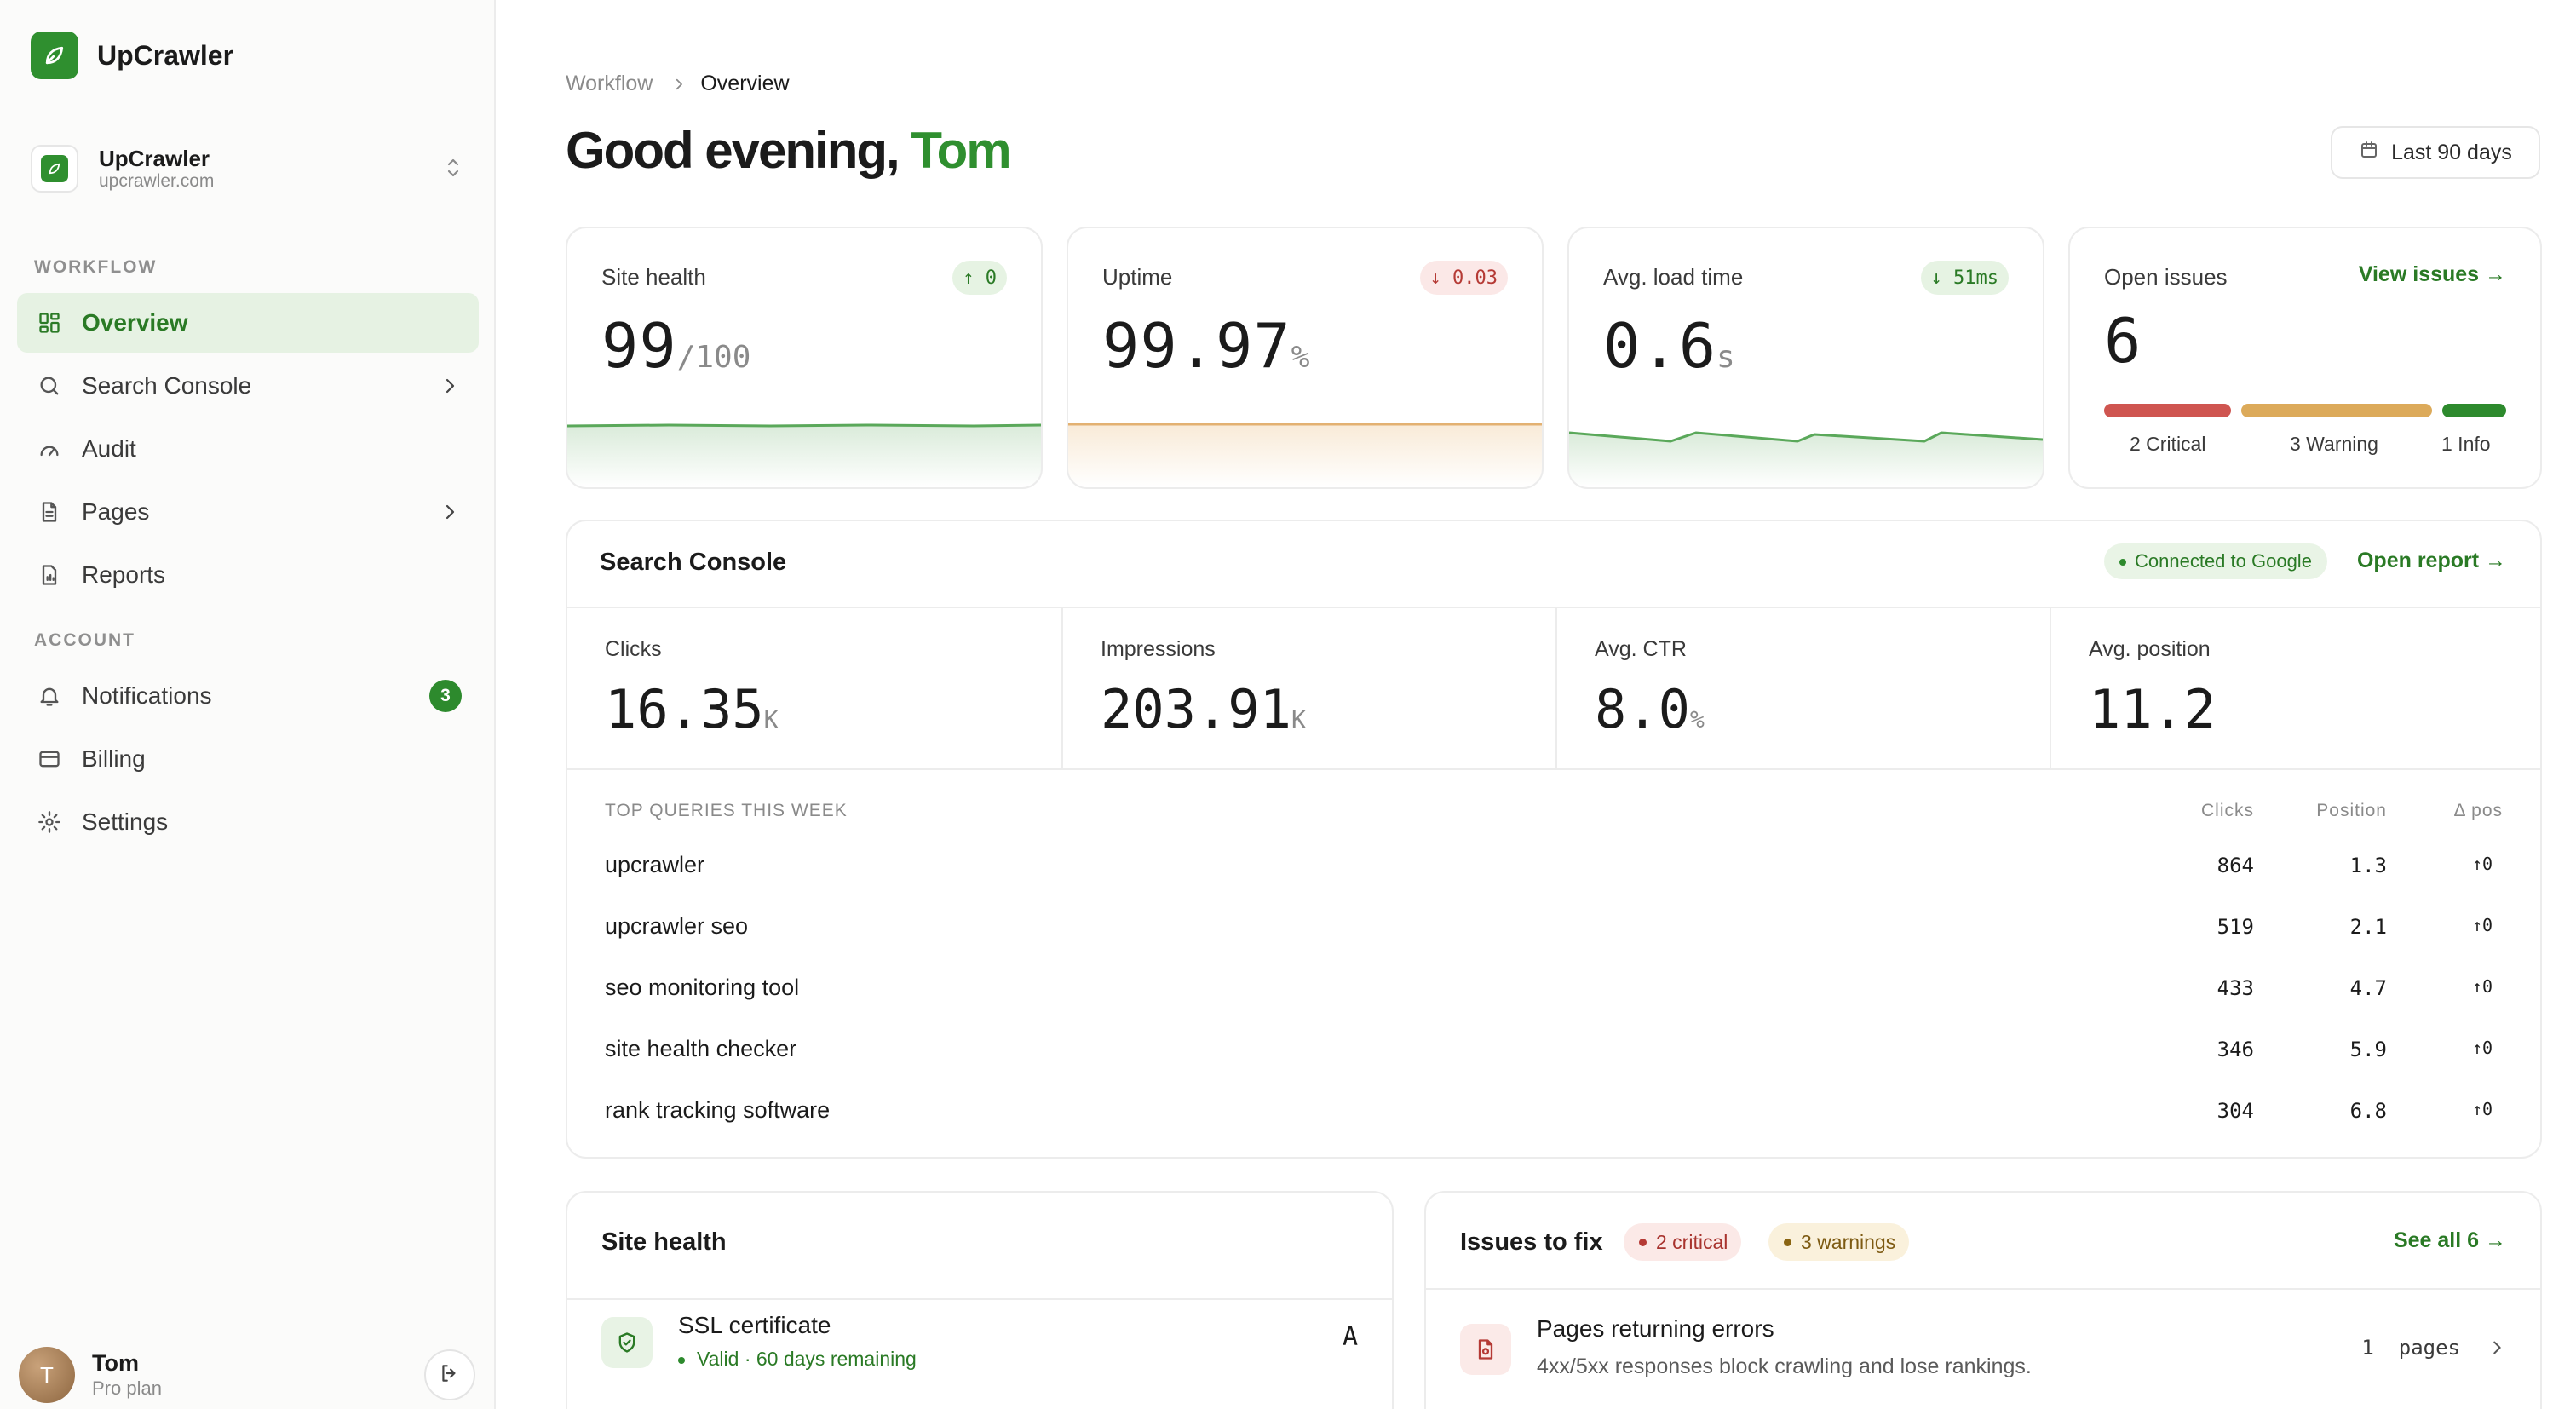 The height and width of the screenshot is (1409, 2576). What do you see at coordinates (50, 575) in the screenshot?
I see `report-icon` at bounding box center [50, 575].